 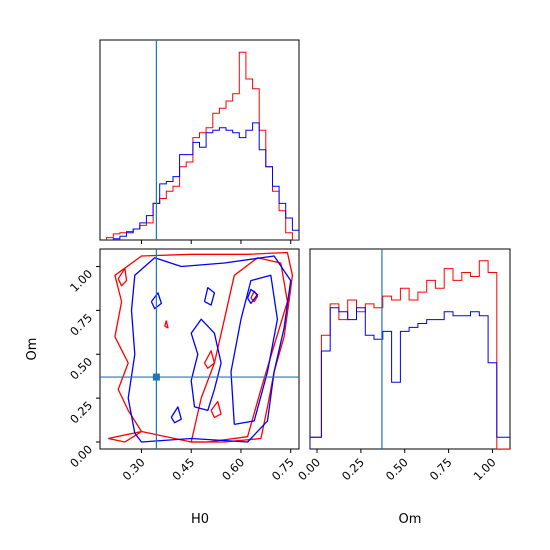 What do you see at coordinates (200, 519) in the screenshot?
I see `x-axis-label-h0: H0` at bounding box center [200, 519].